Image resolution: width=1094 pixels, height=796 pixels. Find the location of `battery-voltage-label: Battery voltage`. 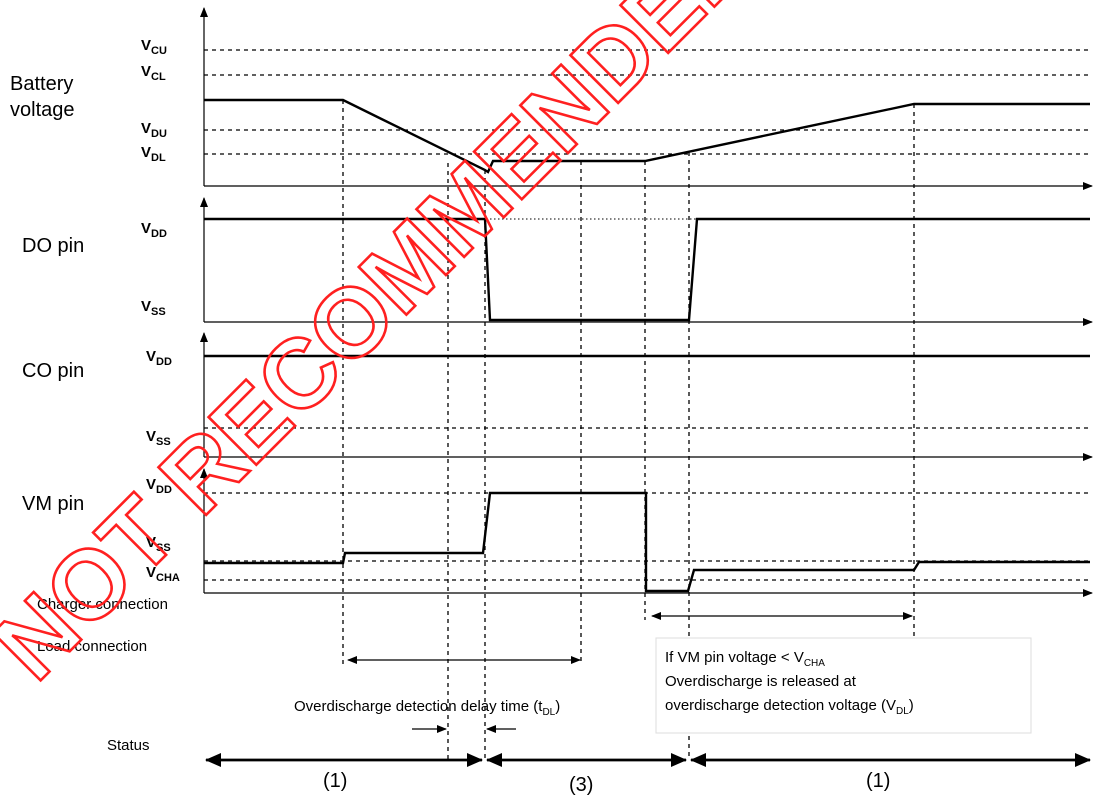

battery-voltage-label: Battery voltage is located at coordinates (44, 97).